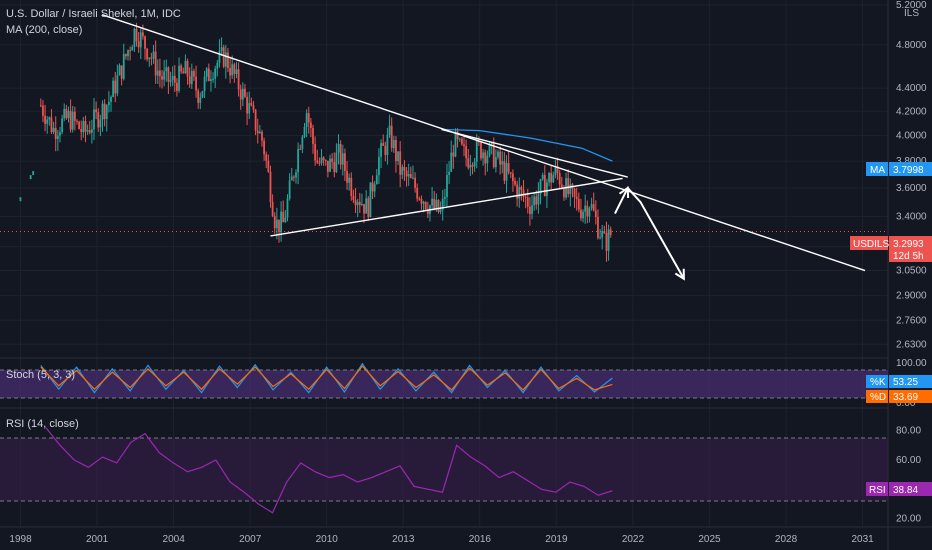 This screenshot has height=550, width=932. Describe the element at coordinates (403, 539) in the screenshot. I see `time-axis-label: 2013` at that location.